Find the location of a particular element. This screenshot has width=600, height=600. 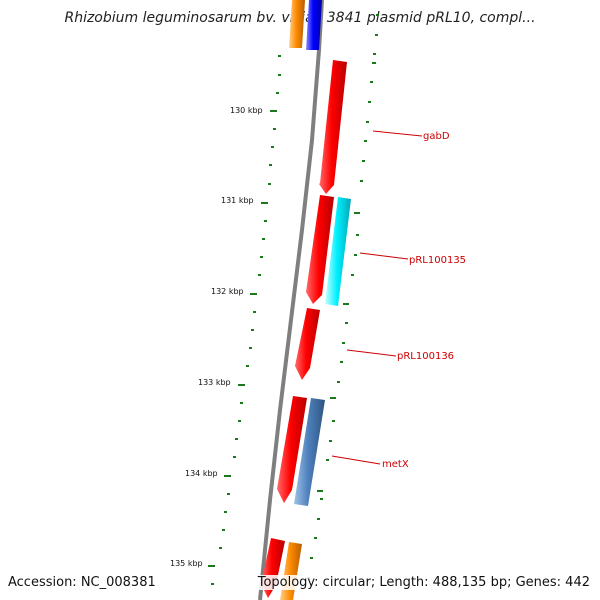

accession-text: Accession: NC_008381 is located at coordinates (82, 582).